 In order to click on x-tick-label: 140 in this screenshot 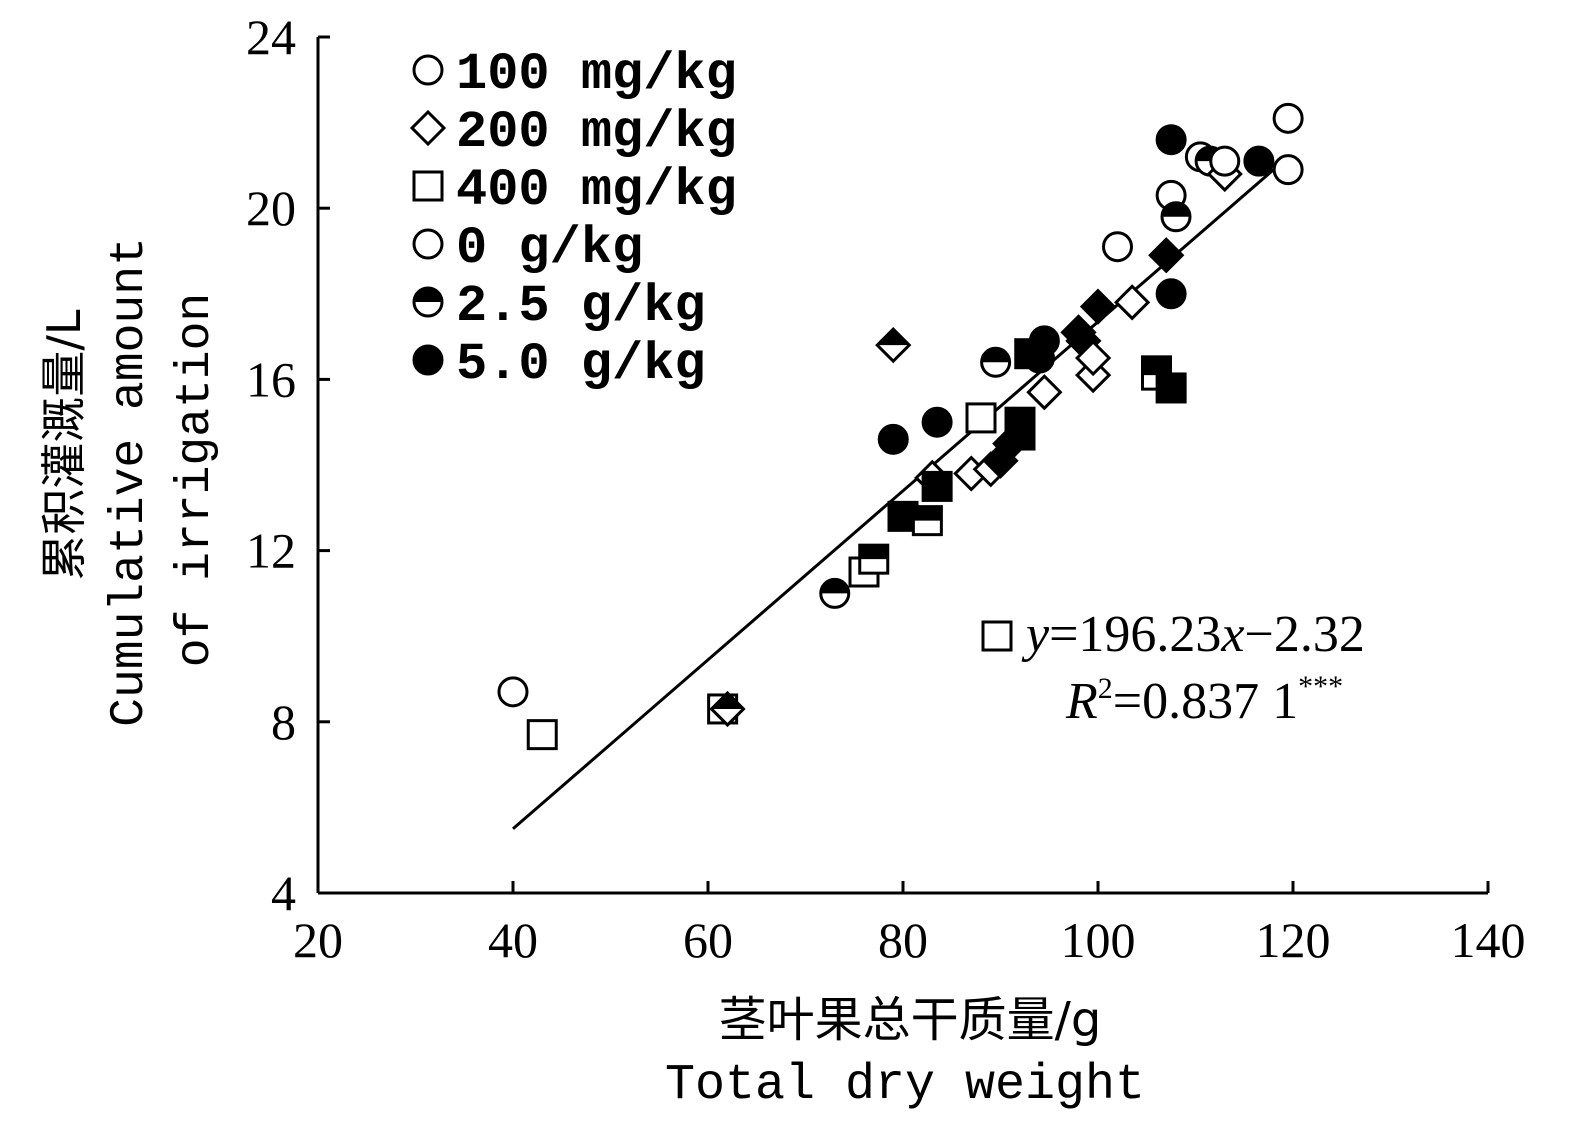, I will do `click(1488, 940)`.